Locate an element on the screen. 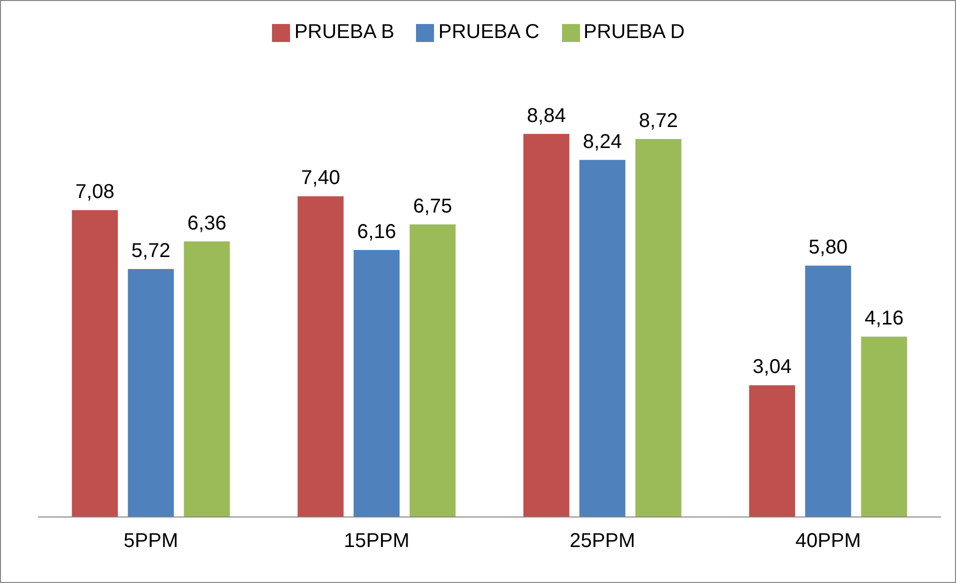  data-label: 8,84 is located at coordinates (546, 115).